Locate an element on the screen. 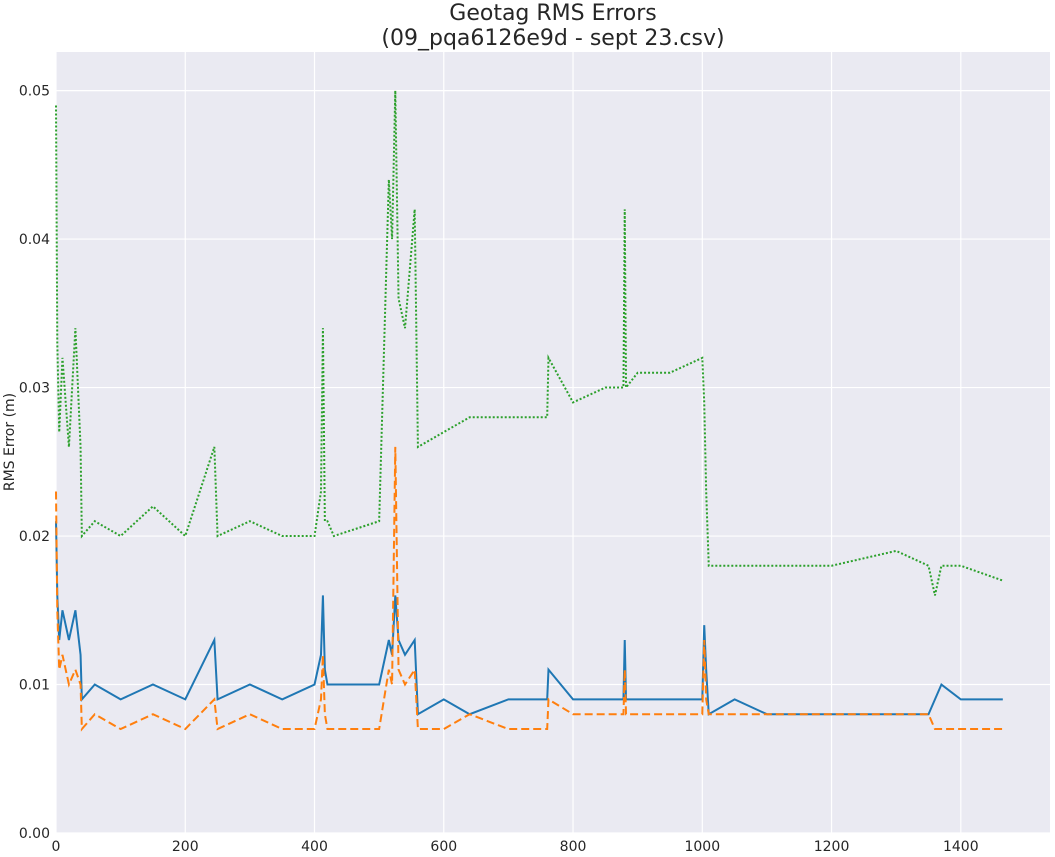 This screenshot has width=1055, height=857. x-tick-label: 1200 is located at coordinates (832, 847).